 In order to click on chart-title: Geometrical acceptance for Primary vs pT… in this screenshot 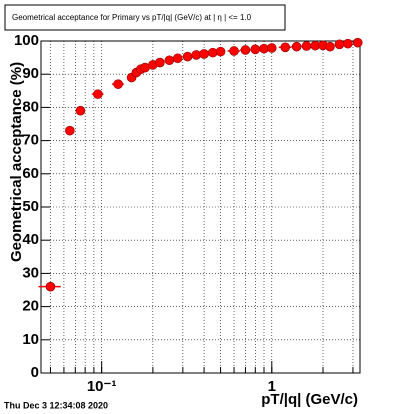, I will do `click(132, 17)`.